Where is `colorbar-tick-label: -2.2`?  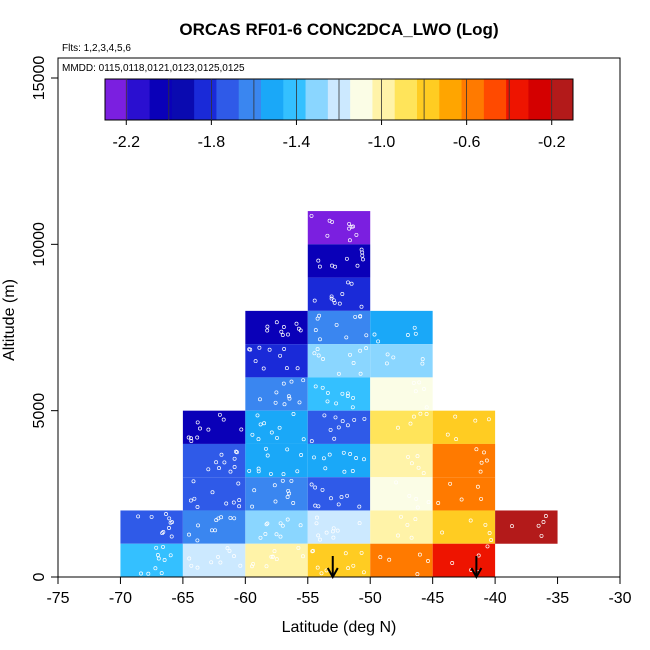
colorbar-tick-label: -2.2 is located at coordinates (126, 142).